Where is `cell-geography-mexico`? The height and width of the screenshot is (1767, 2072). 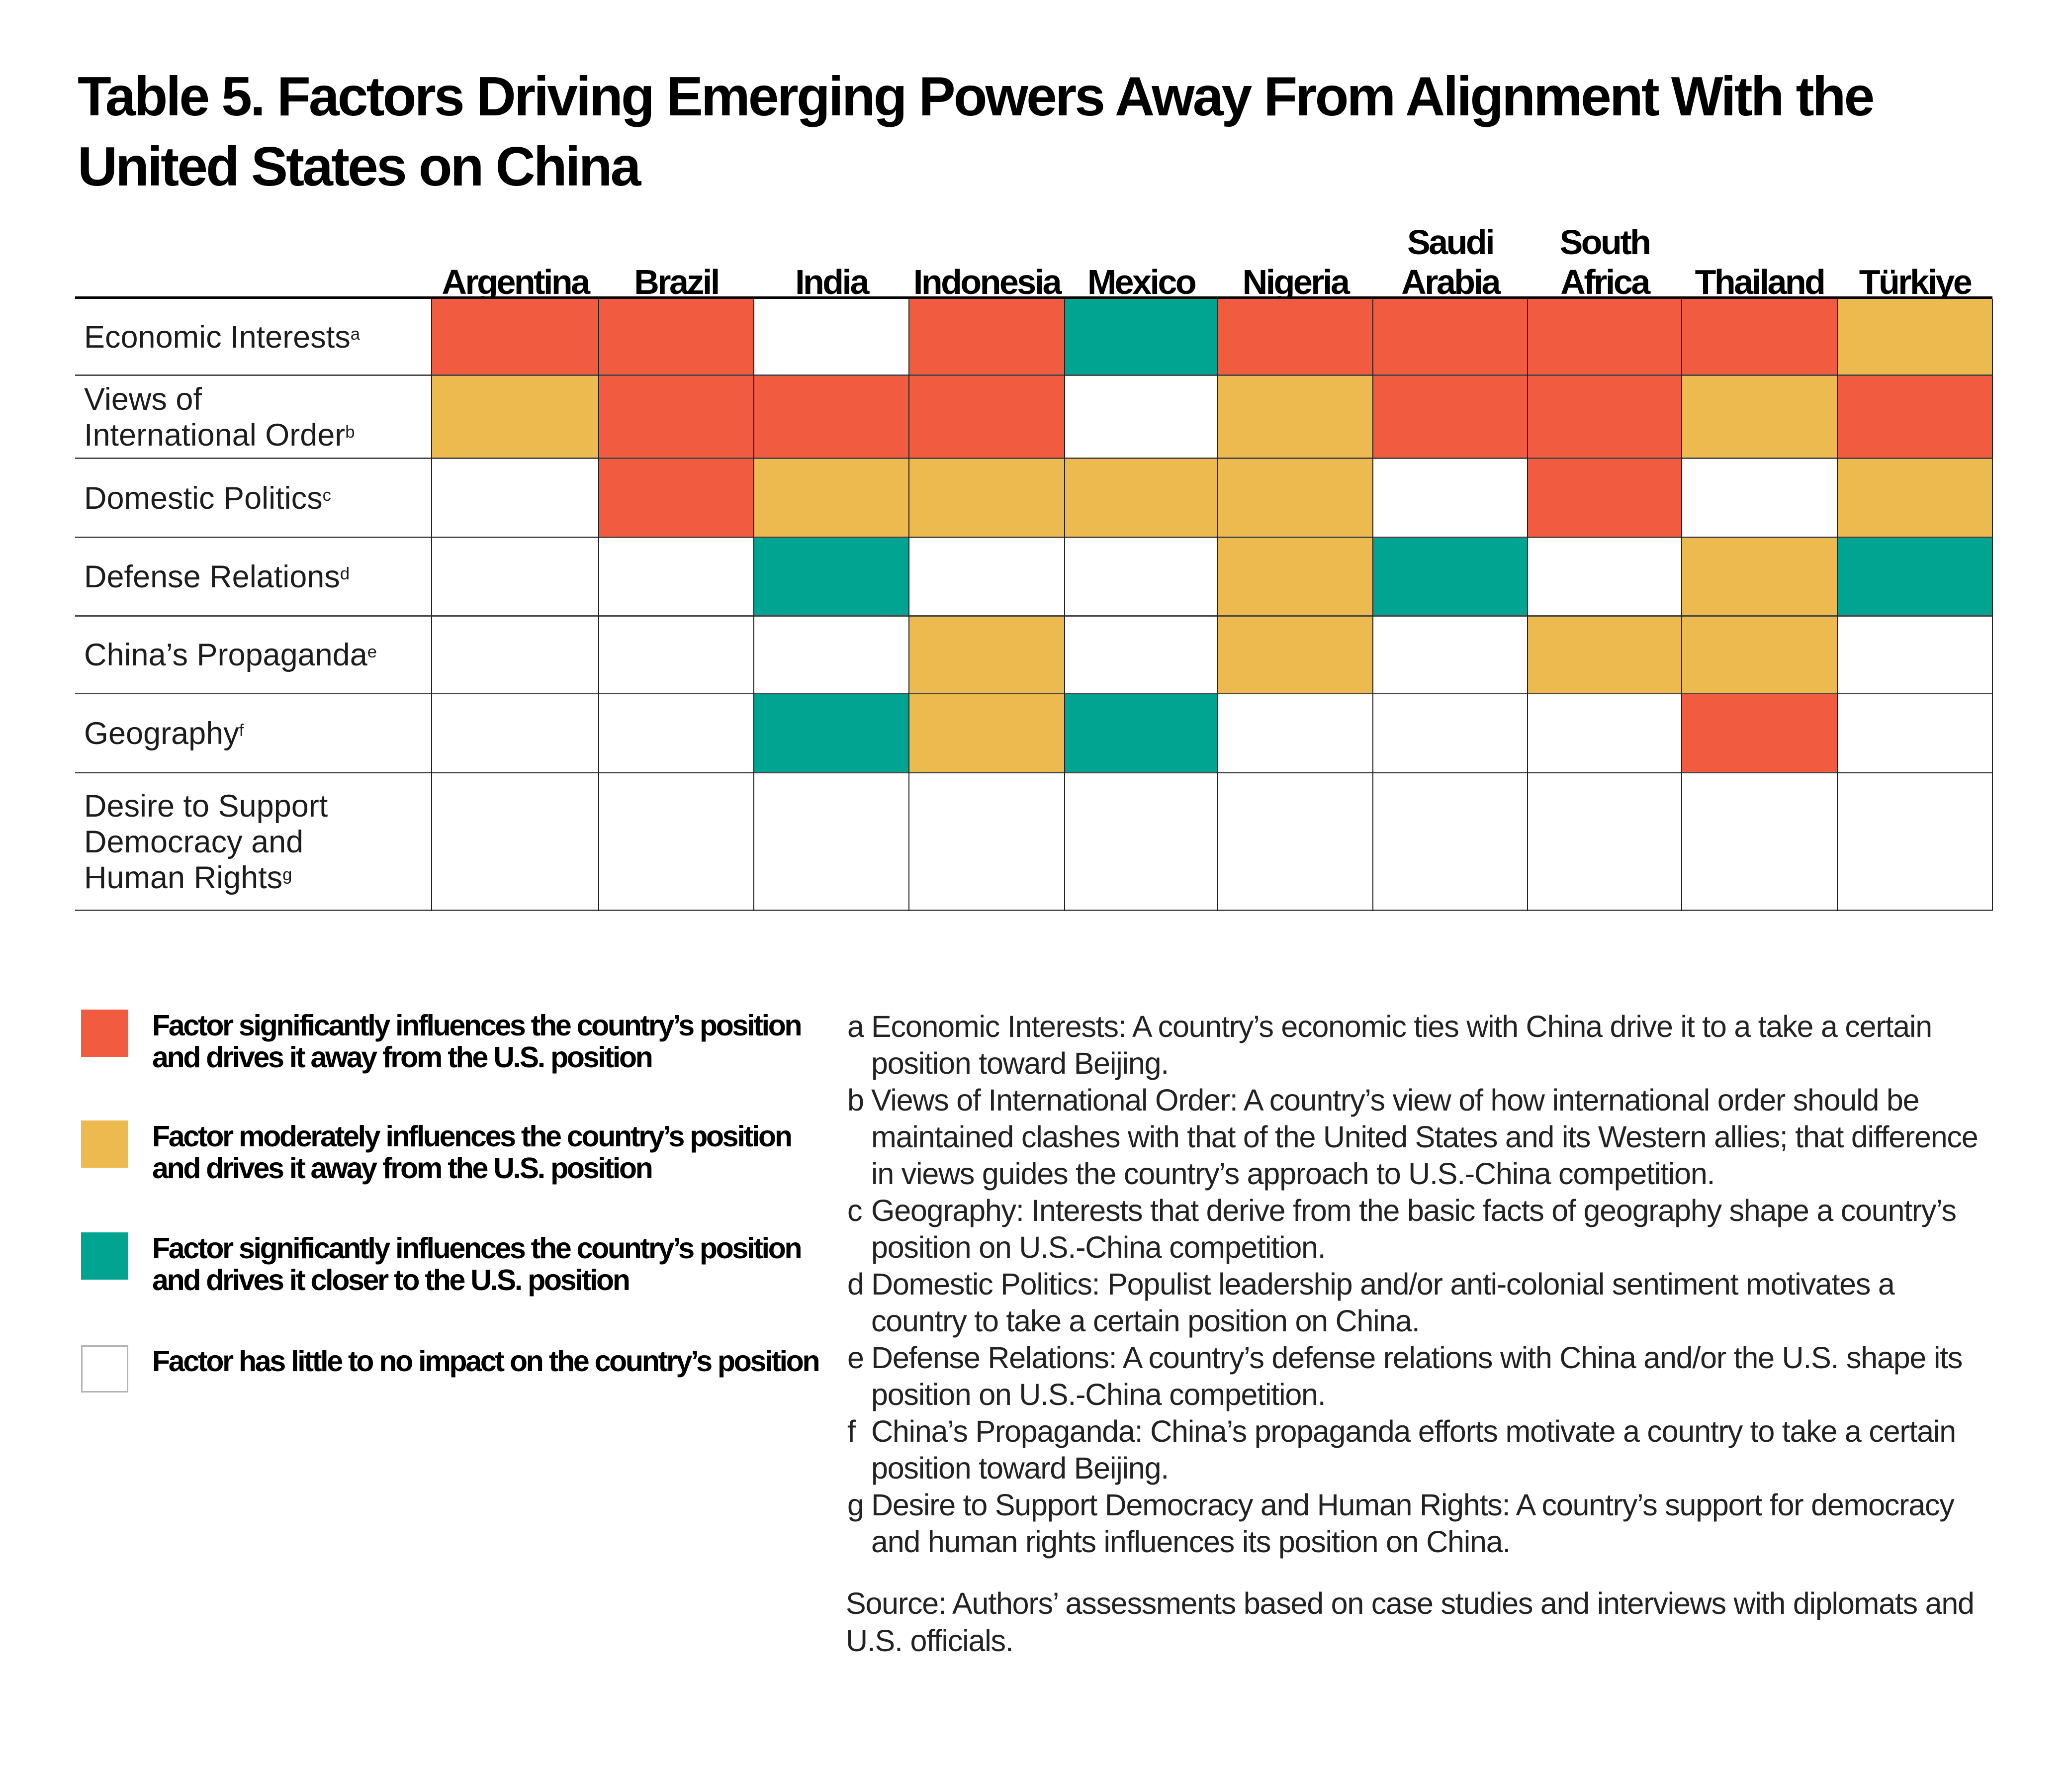
cell-geography-mexico is located at coordinates (1142, 733).